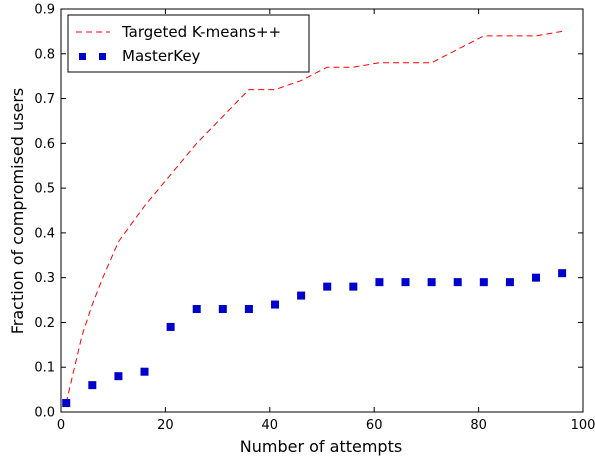 This screenshot has width=595, height=458. What do you see at coordinates (161, 56) in the screenshot?
I see `legend-label-masterkey: MasterKey` at bounding box center [161, 56].